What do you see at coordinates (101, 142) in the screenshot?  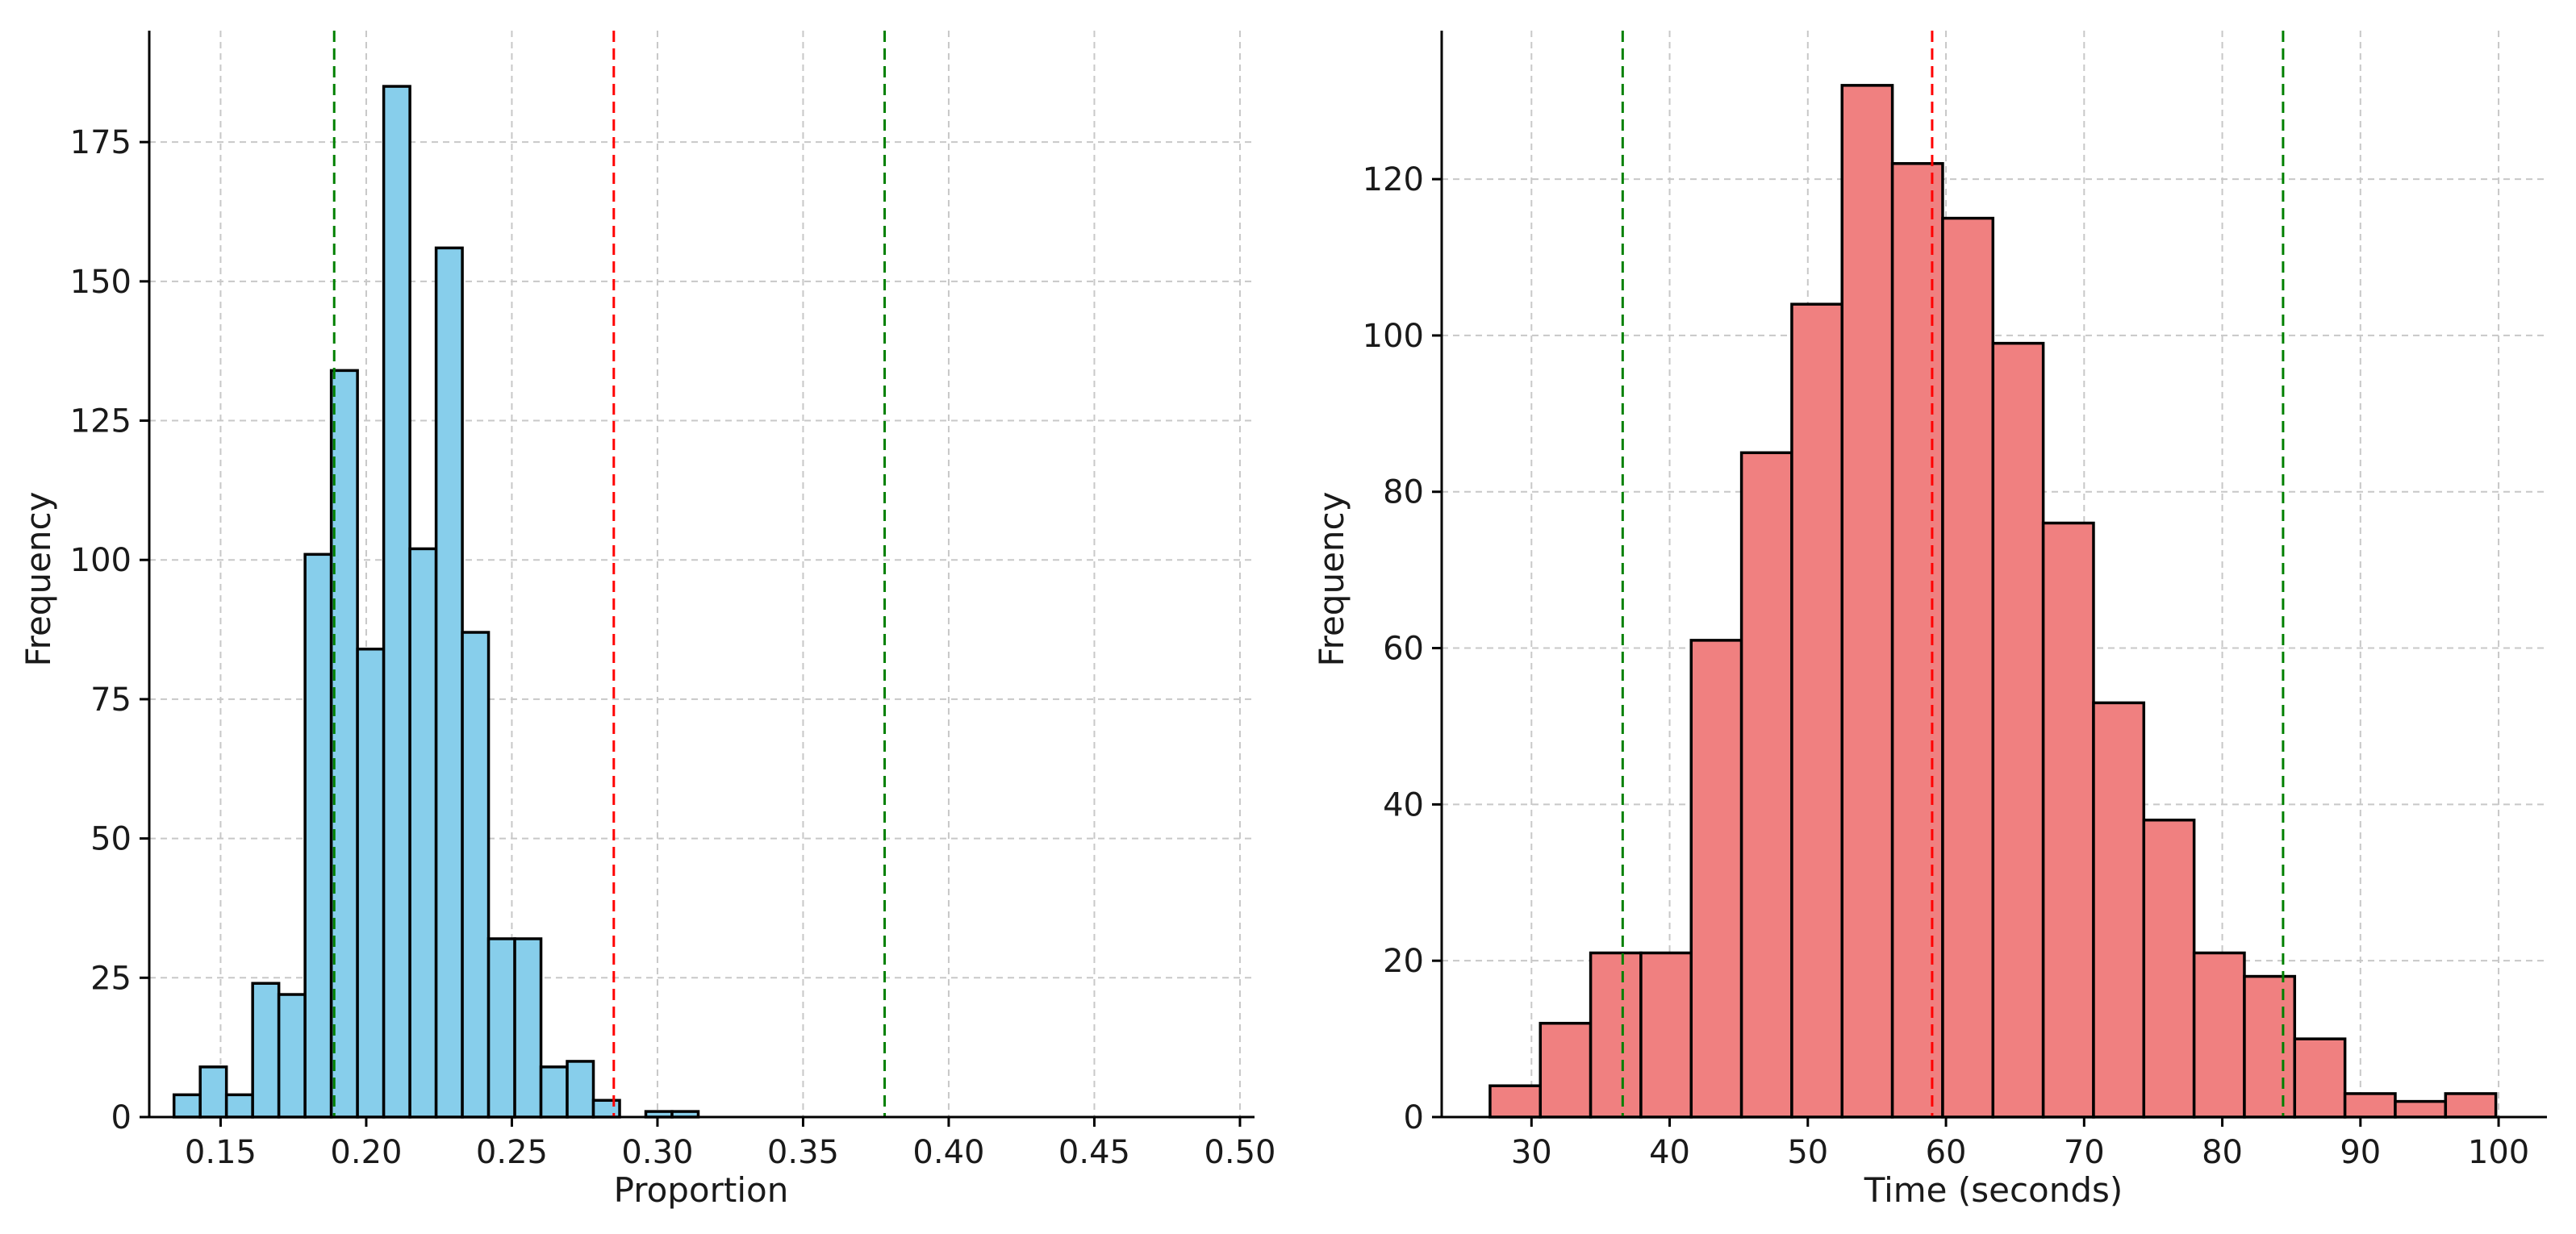 I see `y-tick-label-proportion-7: 175` at bounding box center [101, 142].